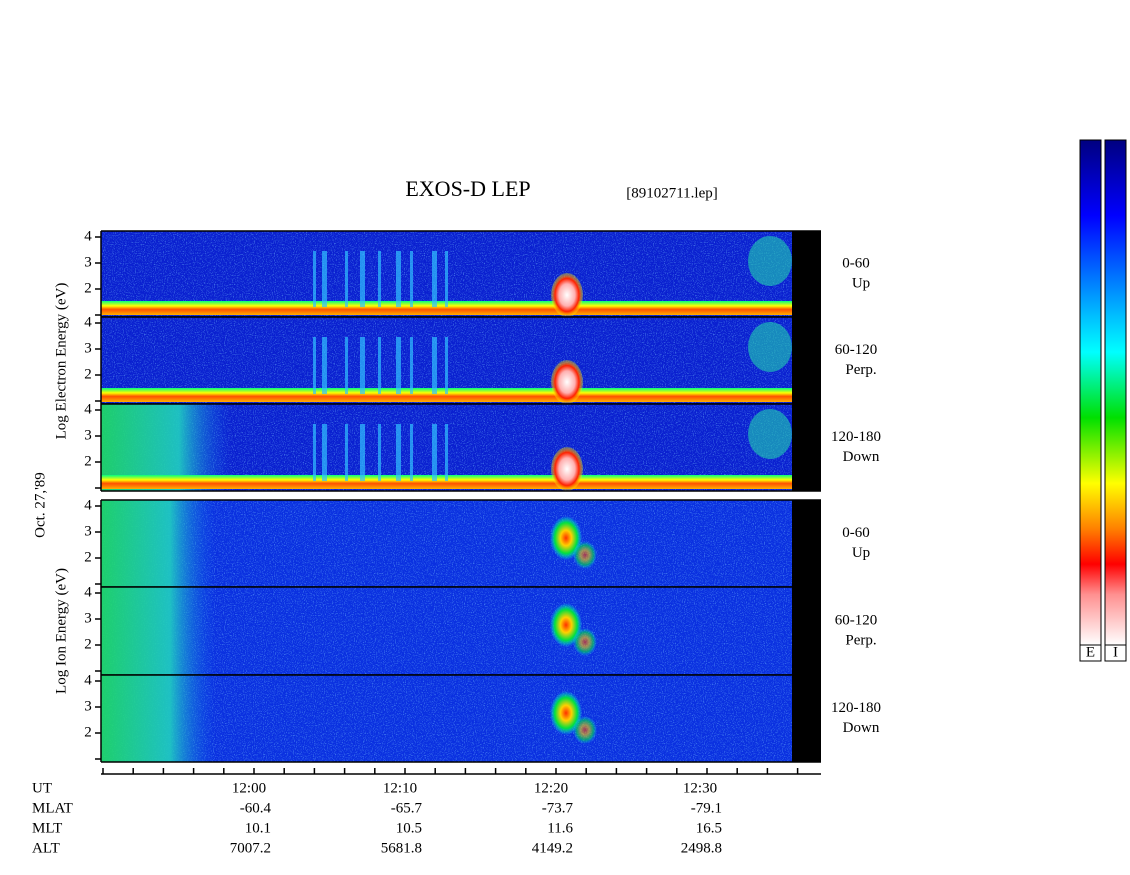  What do you see at coordinates (401, 848) in the screenshot?
I see `row-value: 5681.8` at bounding box center [401, 848].